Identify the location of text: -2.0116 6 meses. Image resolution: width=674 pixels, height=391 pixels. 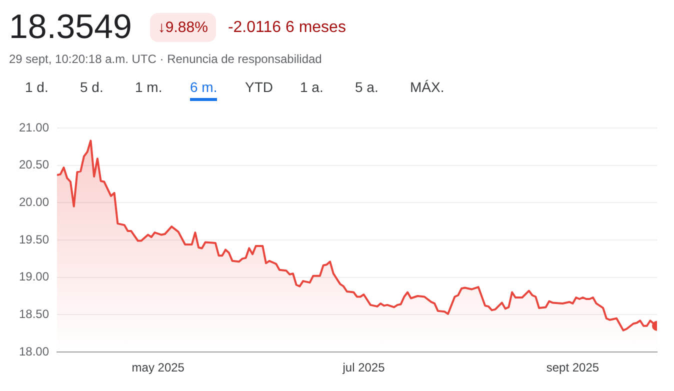
(287, 27).